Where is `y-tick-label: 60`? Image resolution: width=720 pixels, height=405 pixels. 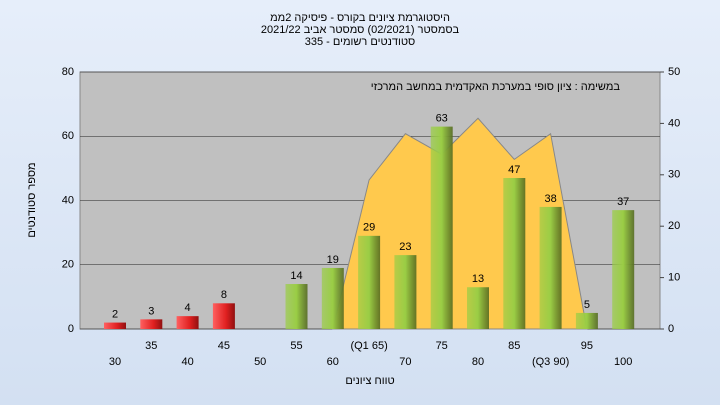
y-tick-label: 60 is located at coordinates (68, 136).